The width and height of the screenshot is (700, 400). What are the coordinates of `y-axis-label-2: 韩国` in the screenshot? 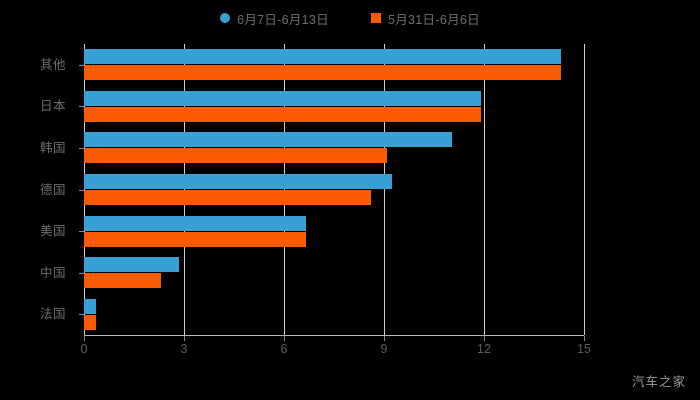 It's located at (52, 147).